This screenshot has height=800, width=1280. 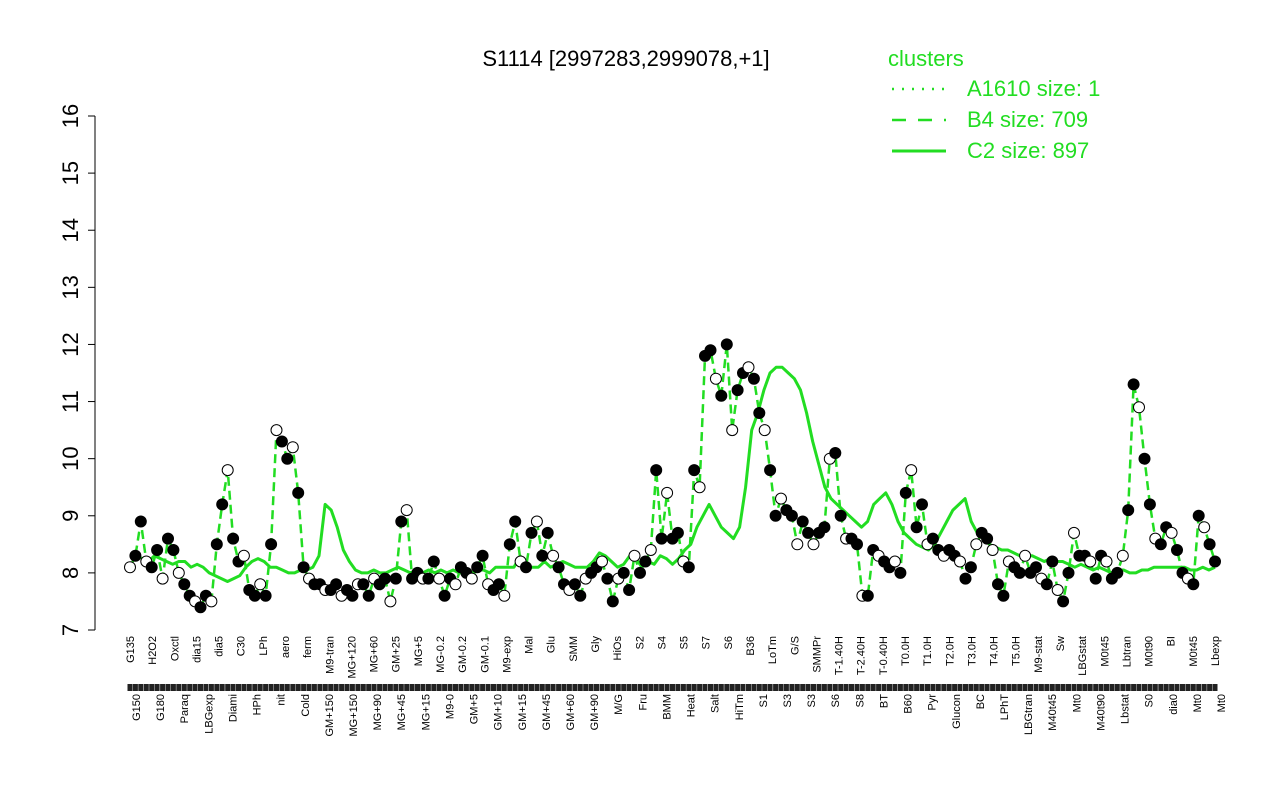 I want to click on x-tick-label: LoTm, so click(x=773, y=650).